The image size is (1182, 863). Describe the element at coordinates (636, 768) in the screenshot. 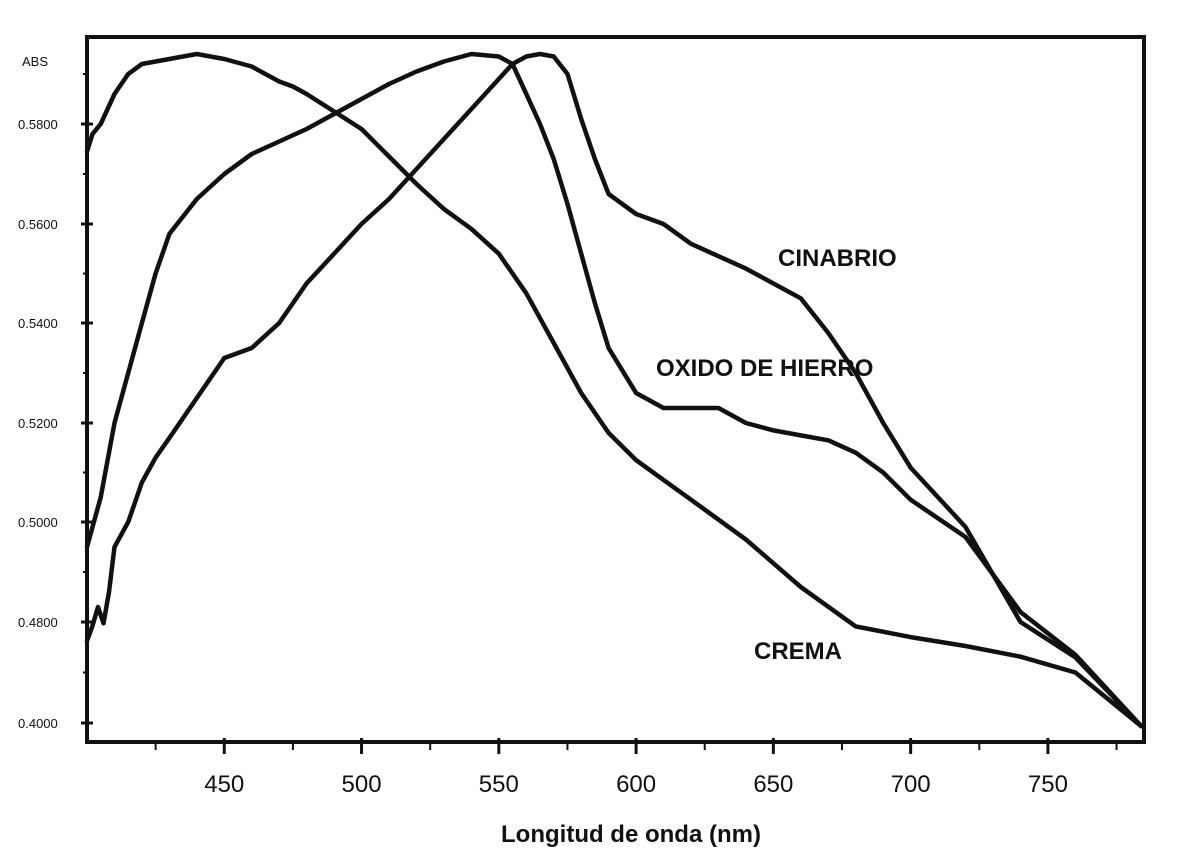

I see `x-axis: 450 500 550 600 650 700 750` at that location.